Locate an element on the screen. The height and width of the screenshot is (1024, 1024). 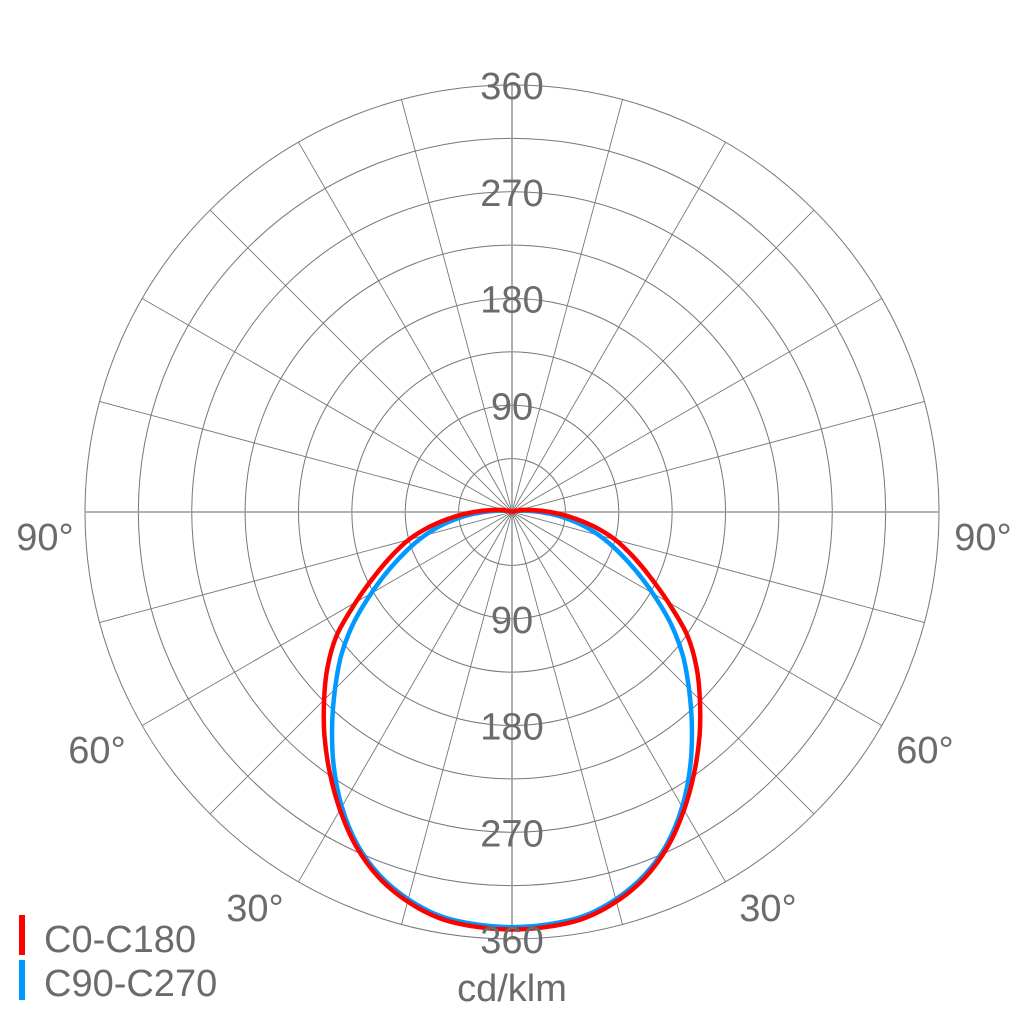
series-curve-c90-c270 is located at coordinates (512, 719).